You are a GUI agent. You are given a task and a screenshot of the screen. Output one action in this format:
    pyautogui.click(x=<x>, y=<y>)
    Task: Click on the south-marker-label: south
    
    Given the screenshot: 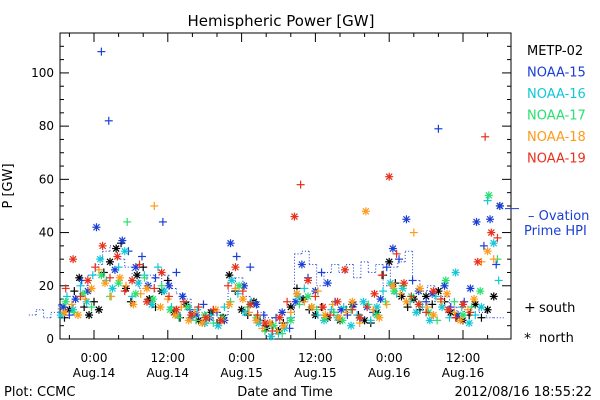 What is the action you would take?
    pyautogui.click(x=557, y=308)
    